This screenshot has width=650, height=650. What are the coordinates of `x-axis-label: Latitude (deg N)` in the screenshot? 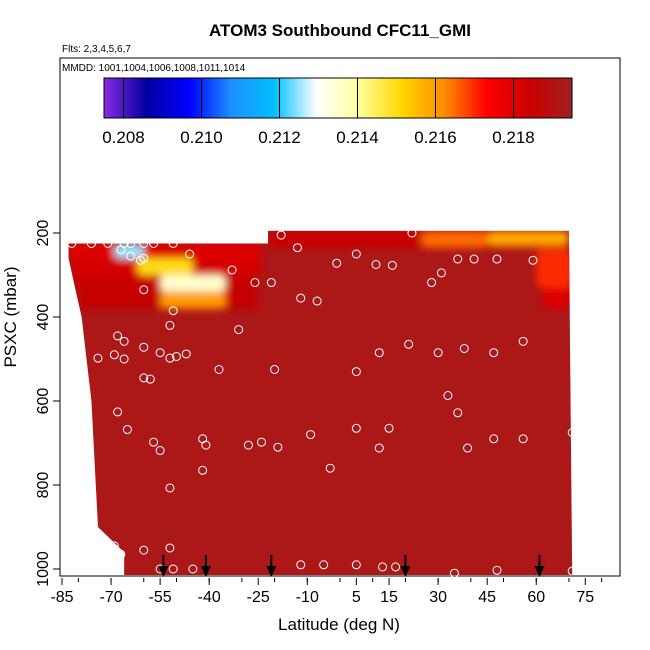 It's located at (339, 624).